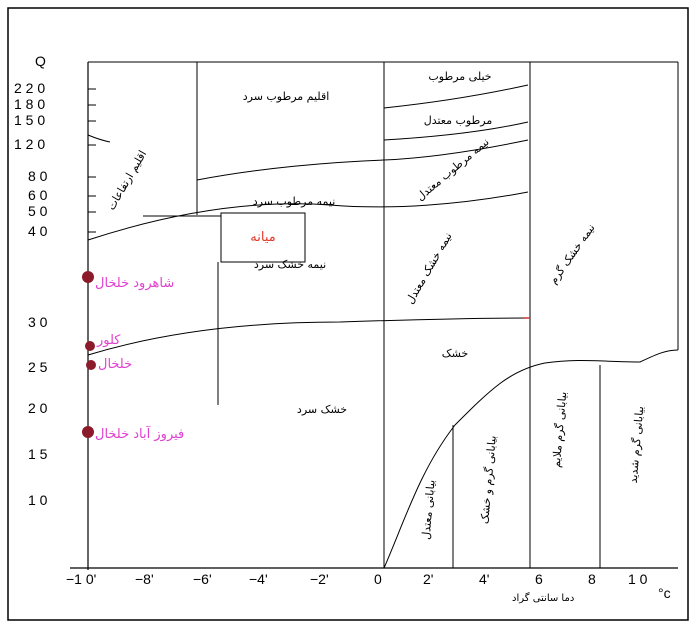  I want to click on x-tick-label: −4', so click(258, 579).